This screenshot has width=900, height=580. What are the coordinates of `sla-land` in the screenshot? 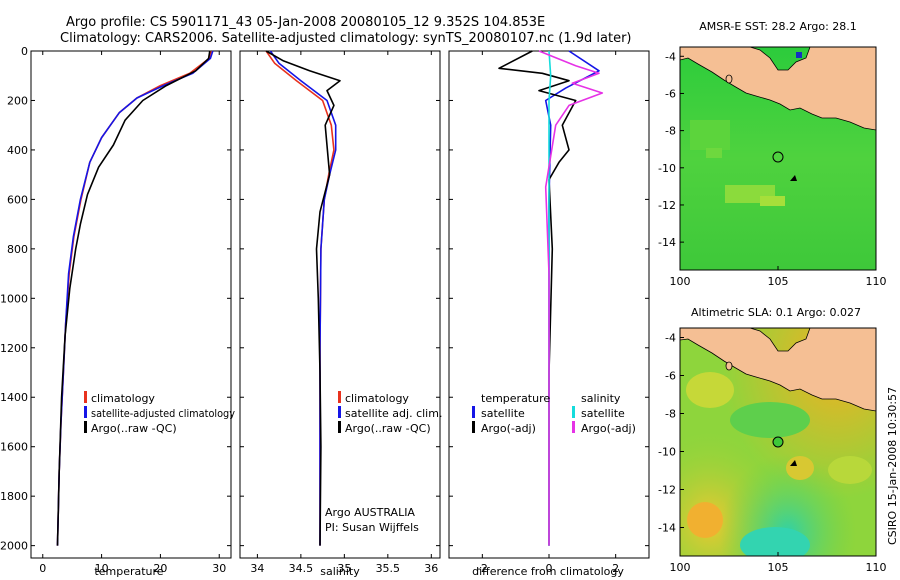 It's located at (778, 370).